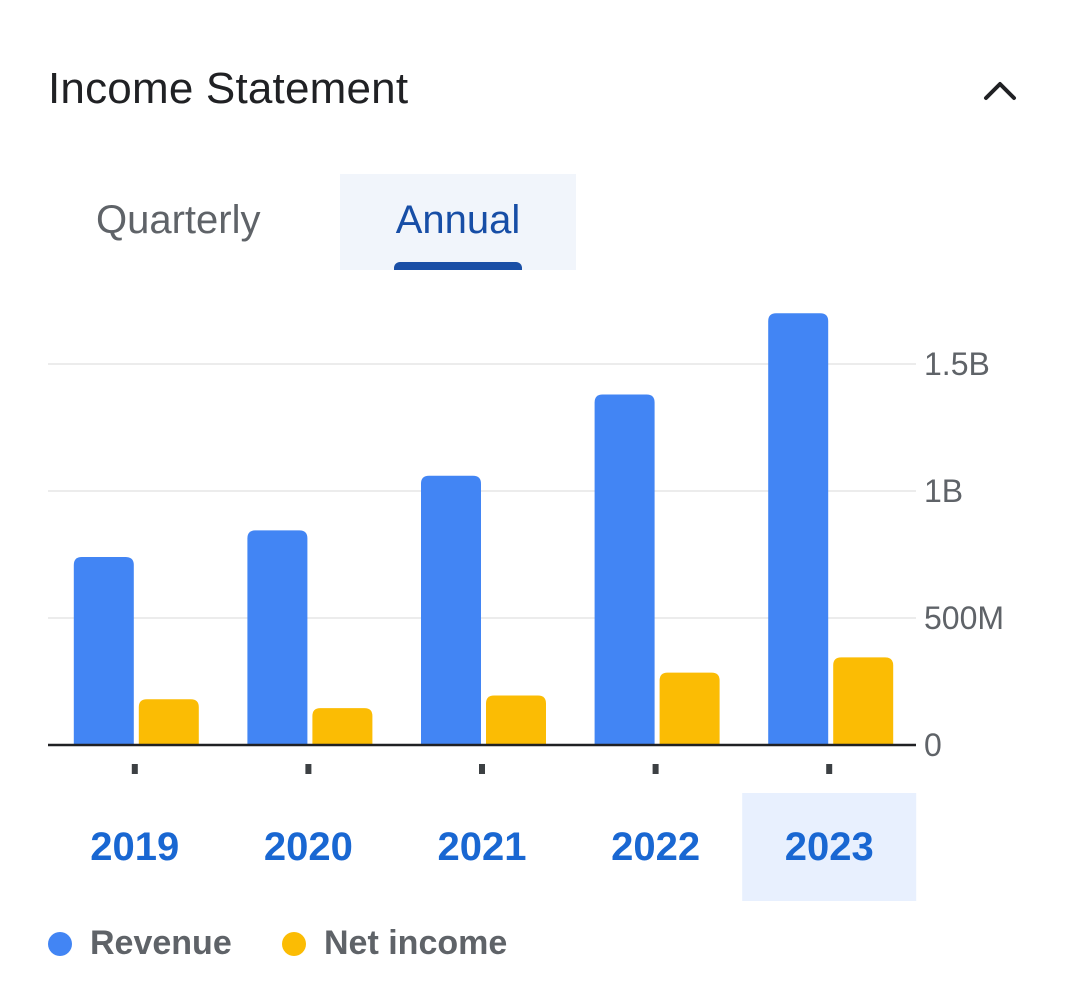 Image resolution: width=1080 pixels, height=1008 pixels. What do you see at coordinates (294, 944) in the screenshot?
I see `legend-swatch-net-income` at bounding box center [294, 944].